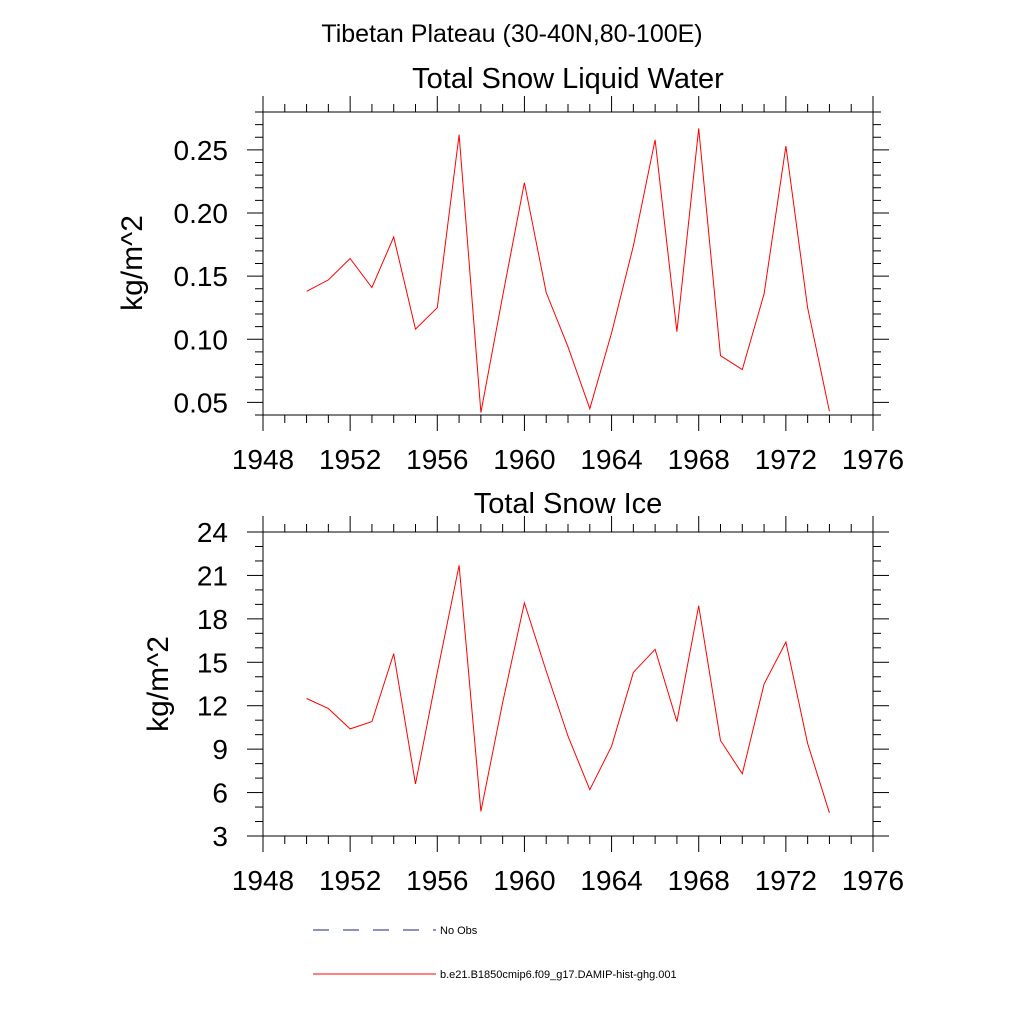  I want to click on figure-main-title: Tibetan Plateau (30-40N,80-100E), so click(511, 34).